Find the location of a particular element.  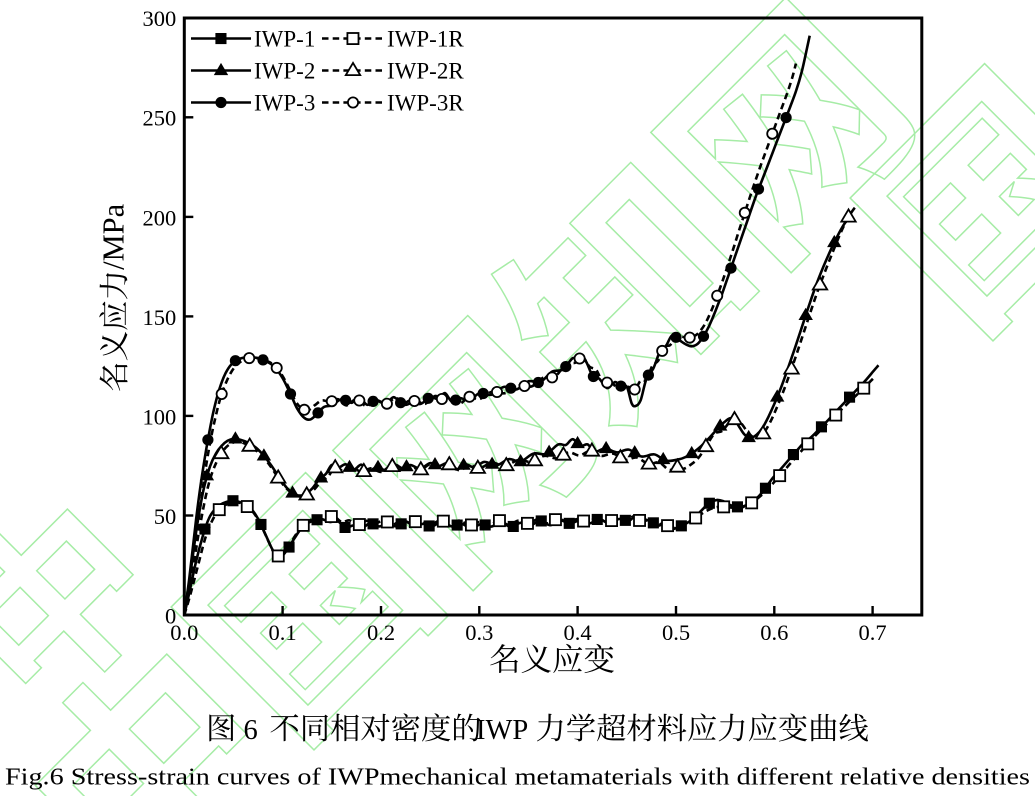

svg-text: IWP is located at coordinates (502, 730).